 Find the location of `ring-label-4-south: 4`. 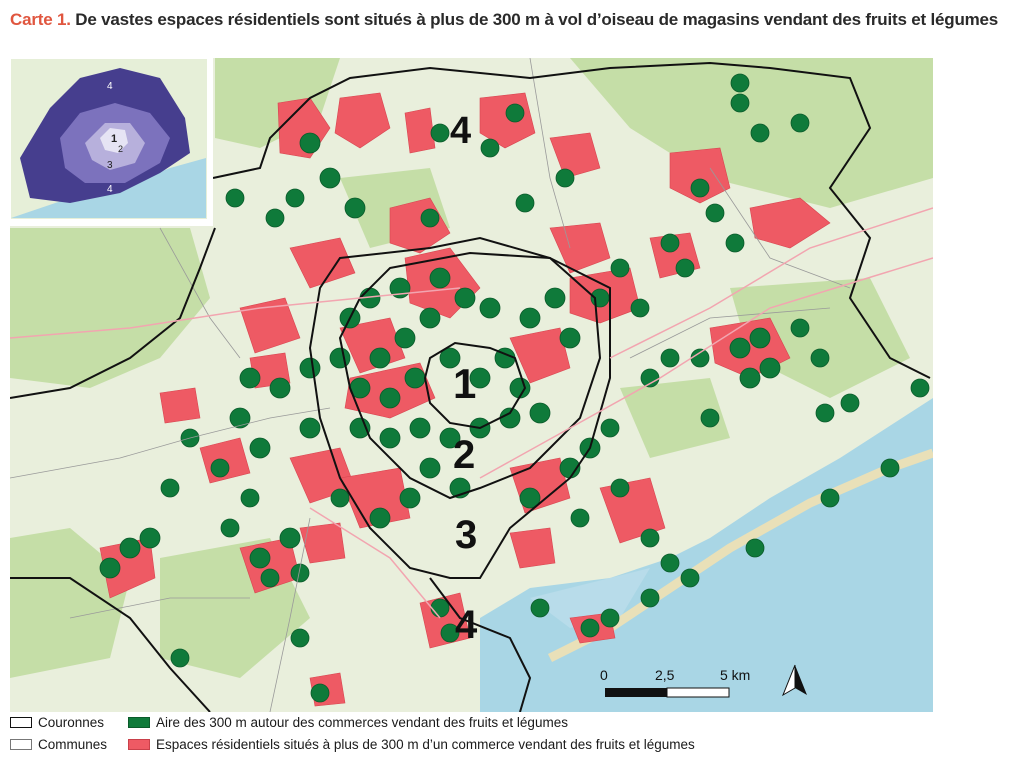

ring-label-4-south: 4 is located at coordinates (466, 625).